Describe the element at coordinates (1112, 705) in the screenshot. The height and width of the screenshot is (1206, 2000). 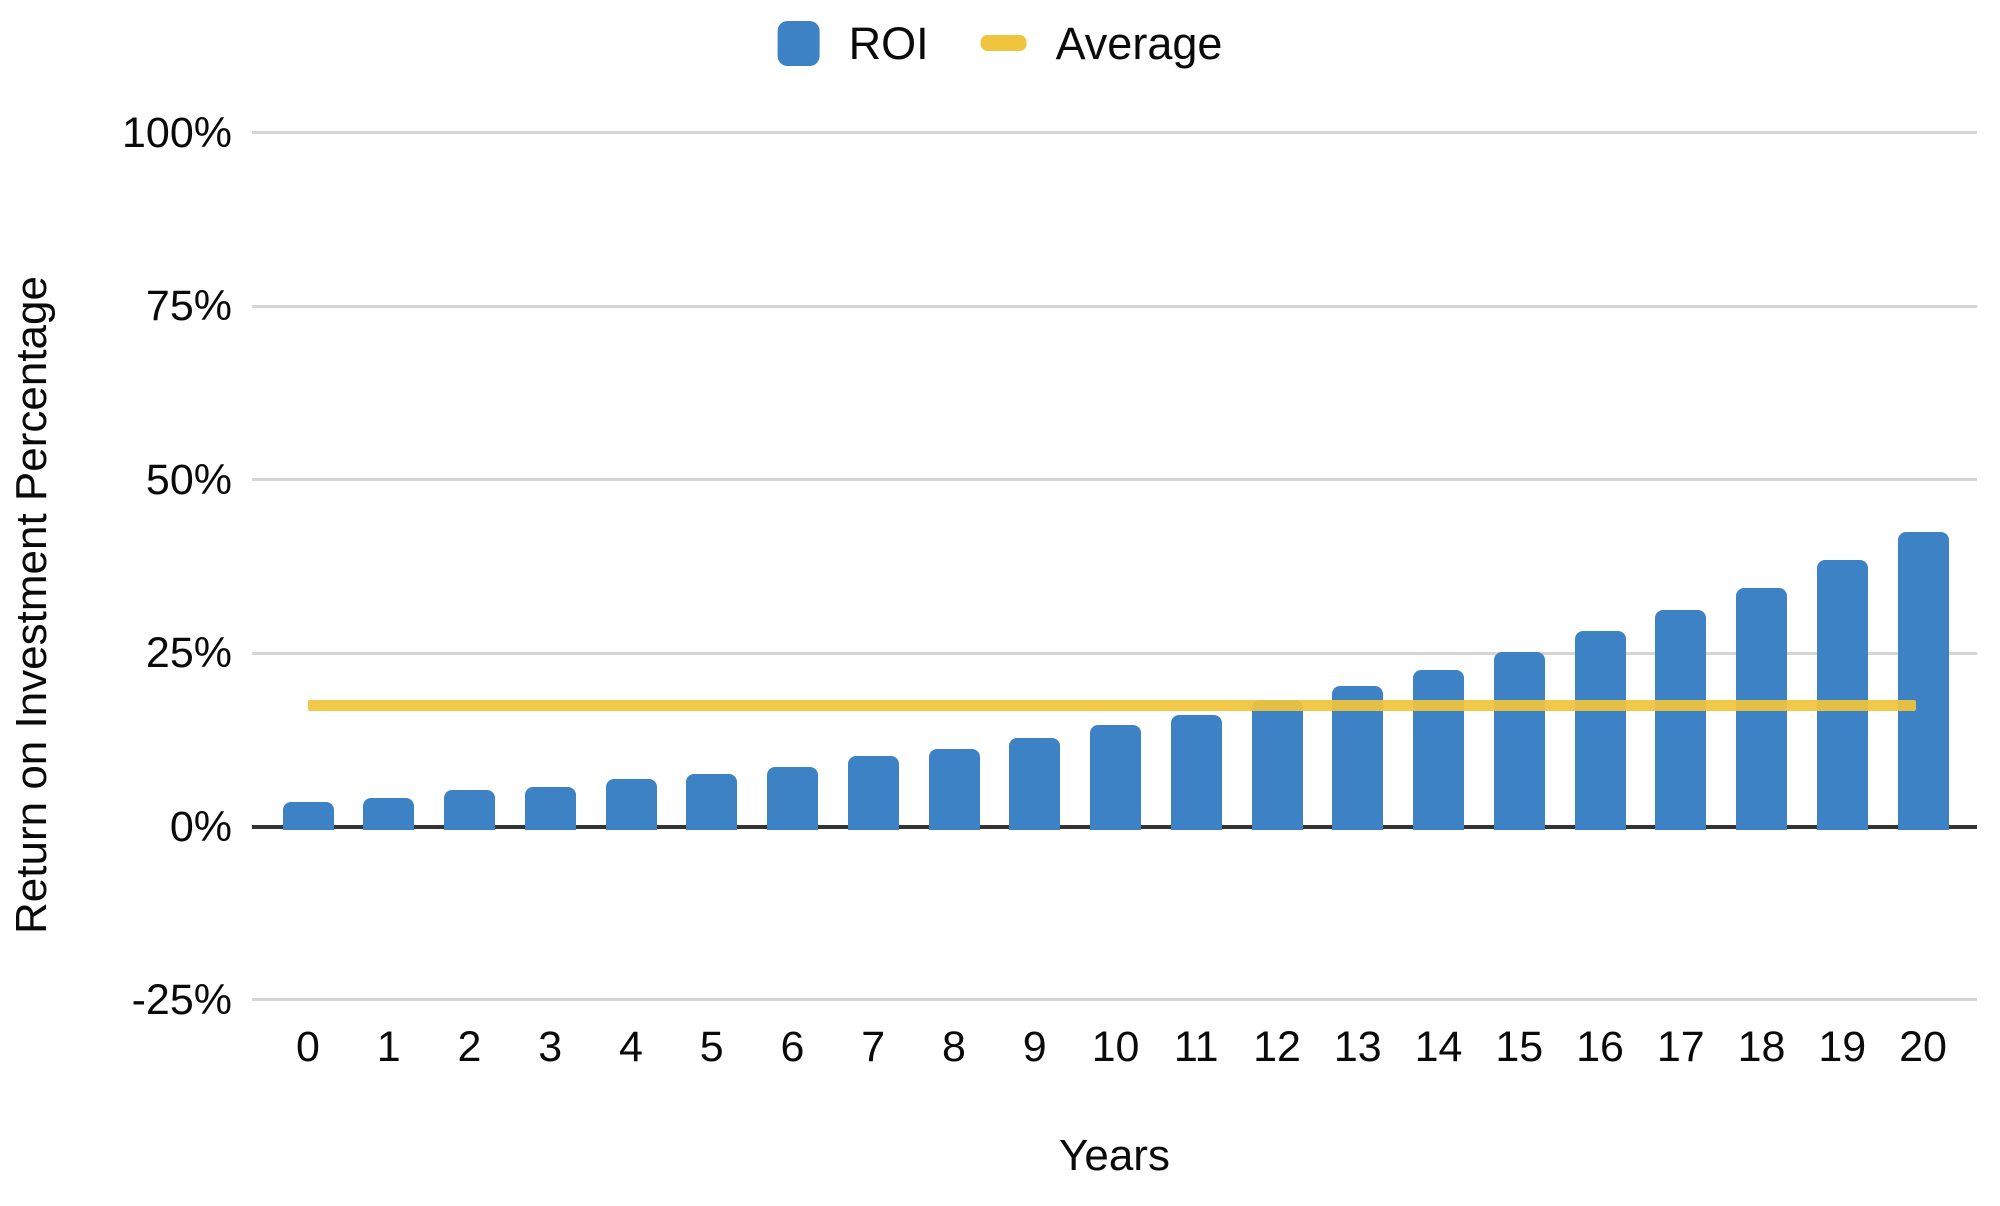
I see `average-line` at that location.